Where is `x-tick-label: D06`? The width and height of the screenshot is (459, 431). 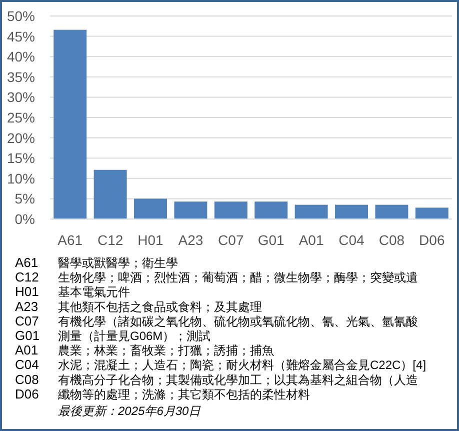
x-tick-label: D06 is located at coordinates (432, 240).